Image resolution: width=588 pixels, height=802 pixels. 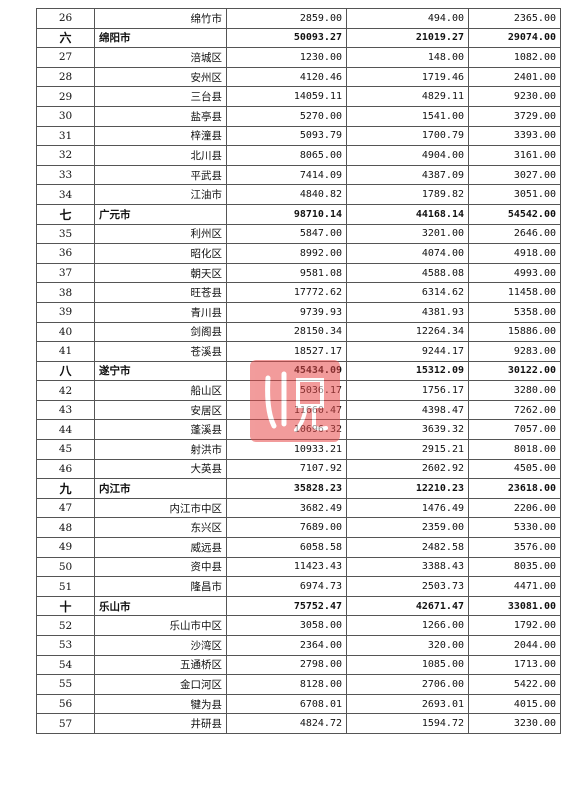 I want to click on amount-c-cell: 3051.00, so click(x=514, y=194).